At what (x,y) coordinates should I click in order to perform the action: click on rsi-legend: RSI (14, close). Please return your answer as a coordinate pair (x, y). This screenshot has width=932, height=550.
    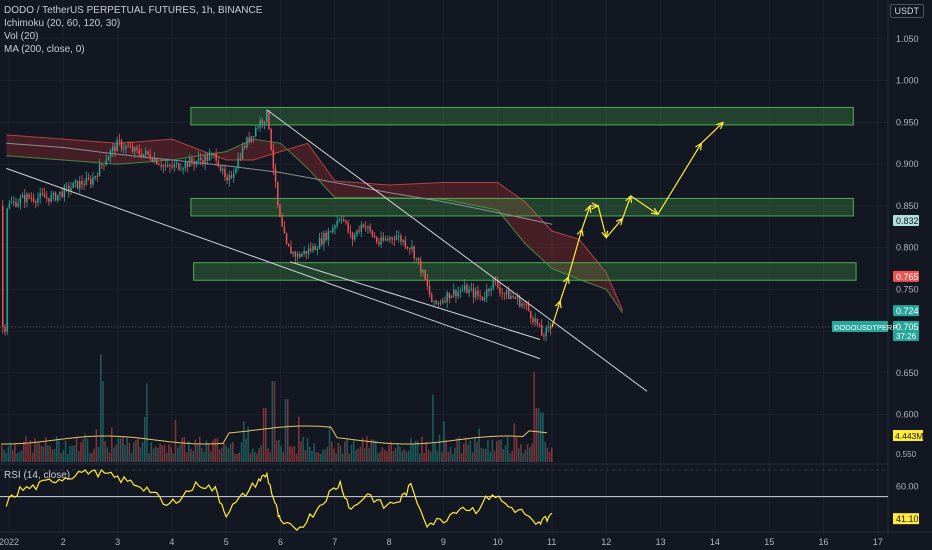
    Looking at the image, I should click on (37, 475).